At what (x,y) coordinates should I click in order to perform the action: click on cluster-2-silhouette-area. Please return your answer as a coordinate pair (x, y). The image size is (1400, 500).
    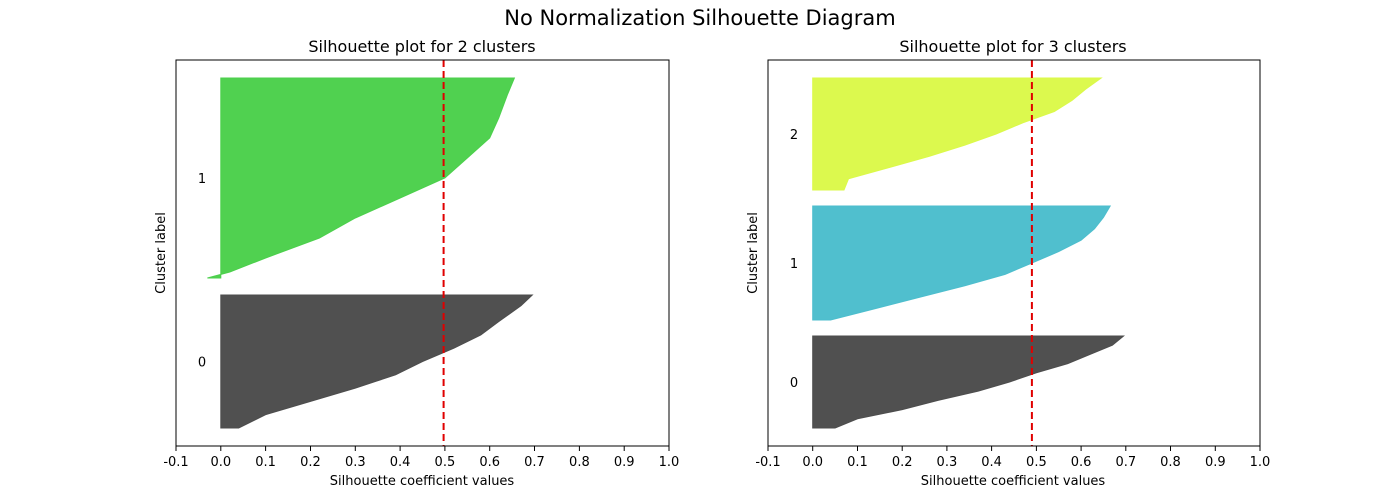
    Looking at the image, I should click on (957, 134).